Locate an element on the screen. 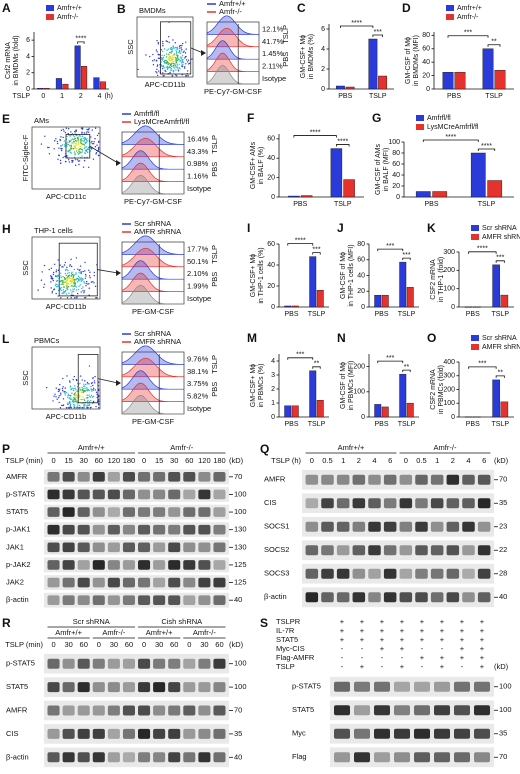 This screenshot has height=774, width=520. kd-label: 35 is located at coordinates (238, 733).